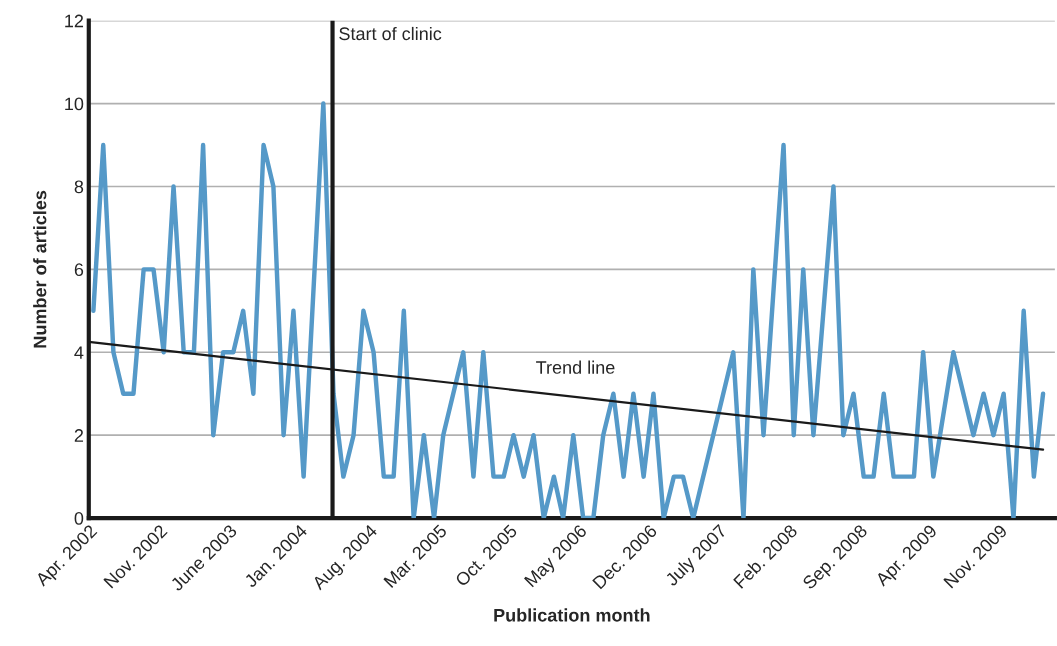 The width and height of the screenshot is (1057, 646). I want to click on y-tick-label: 6, so click(79, 270).